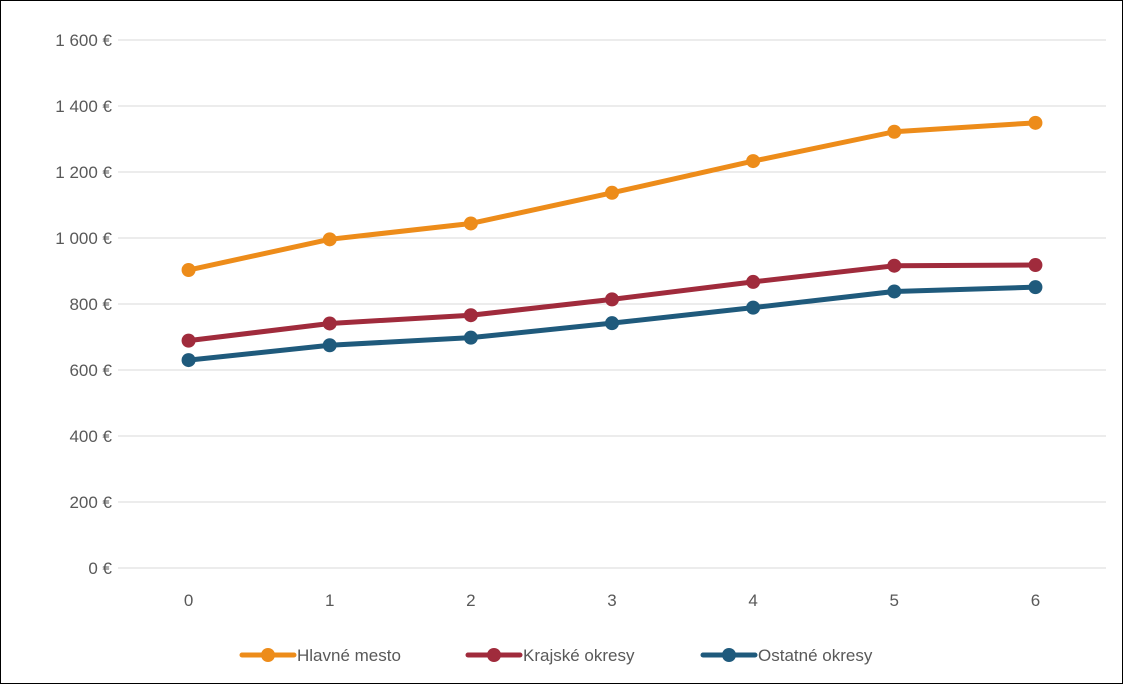 This screenshot has width=1123, height=684. I want to click on y-tick-label: 600 €, so click(90, 370).